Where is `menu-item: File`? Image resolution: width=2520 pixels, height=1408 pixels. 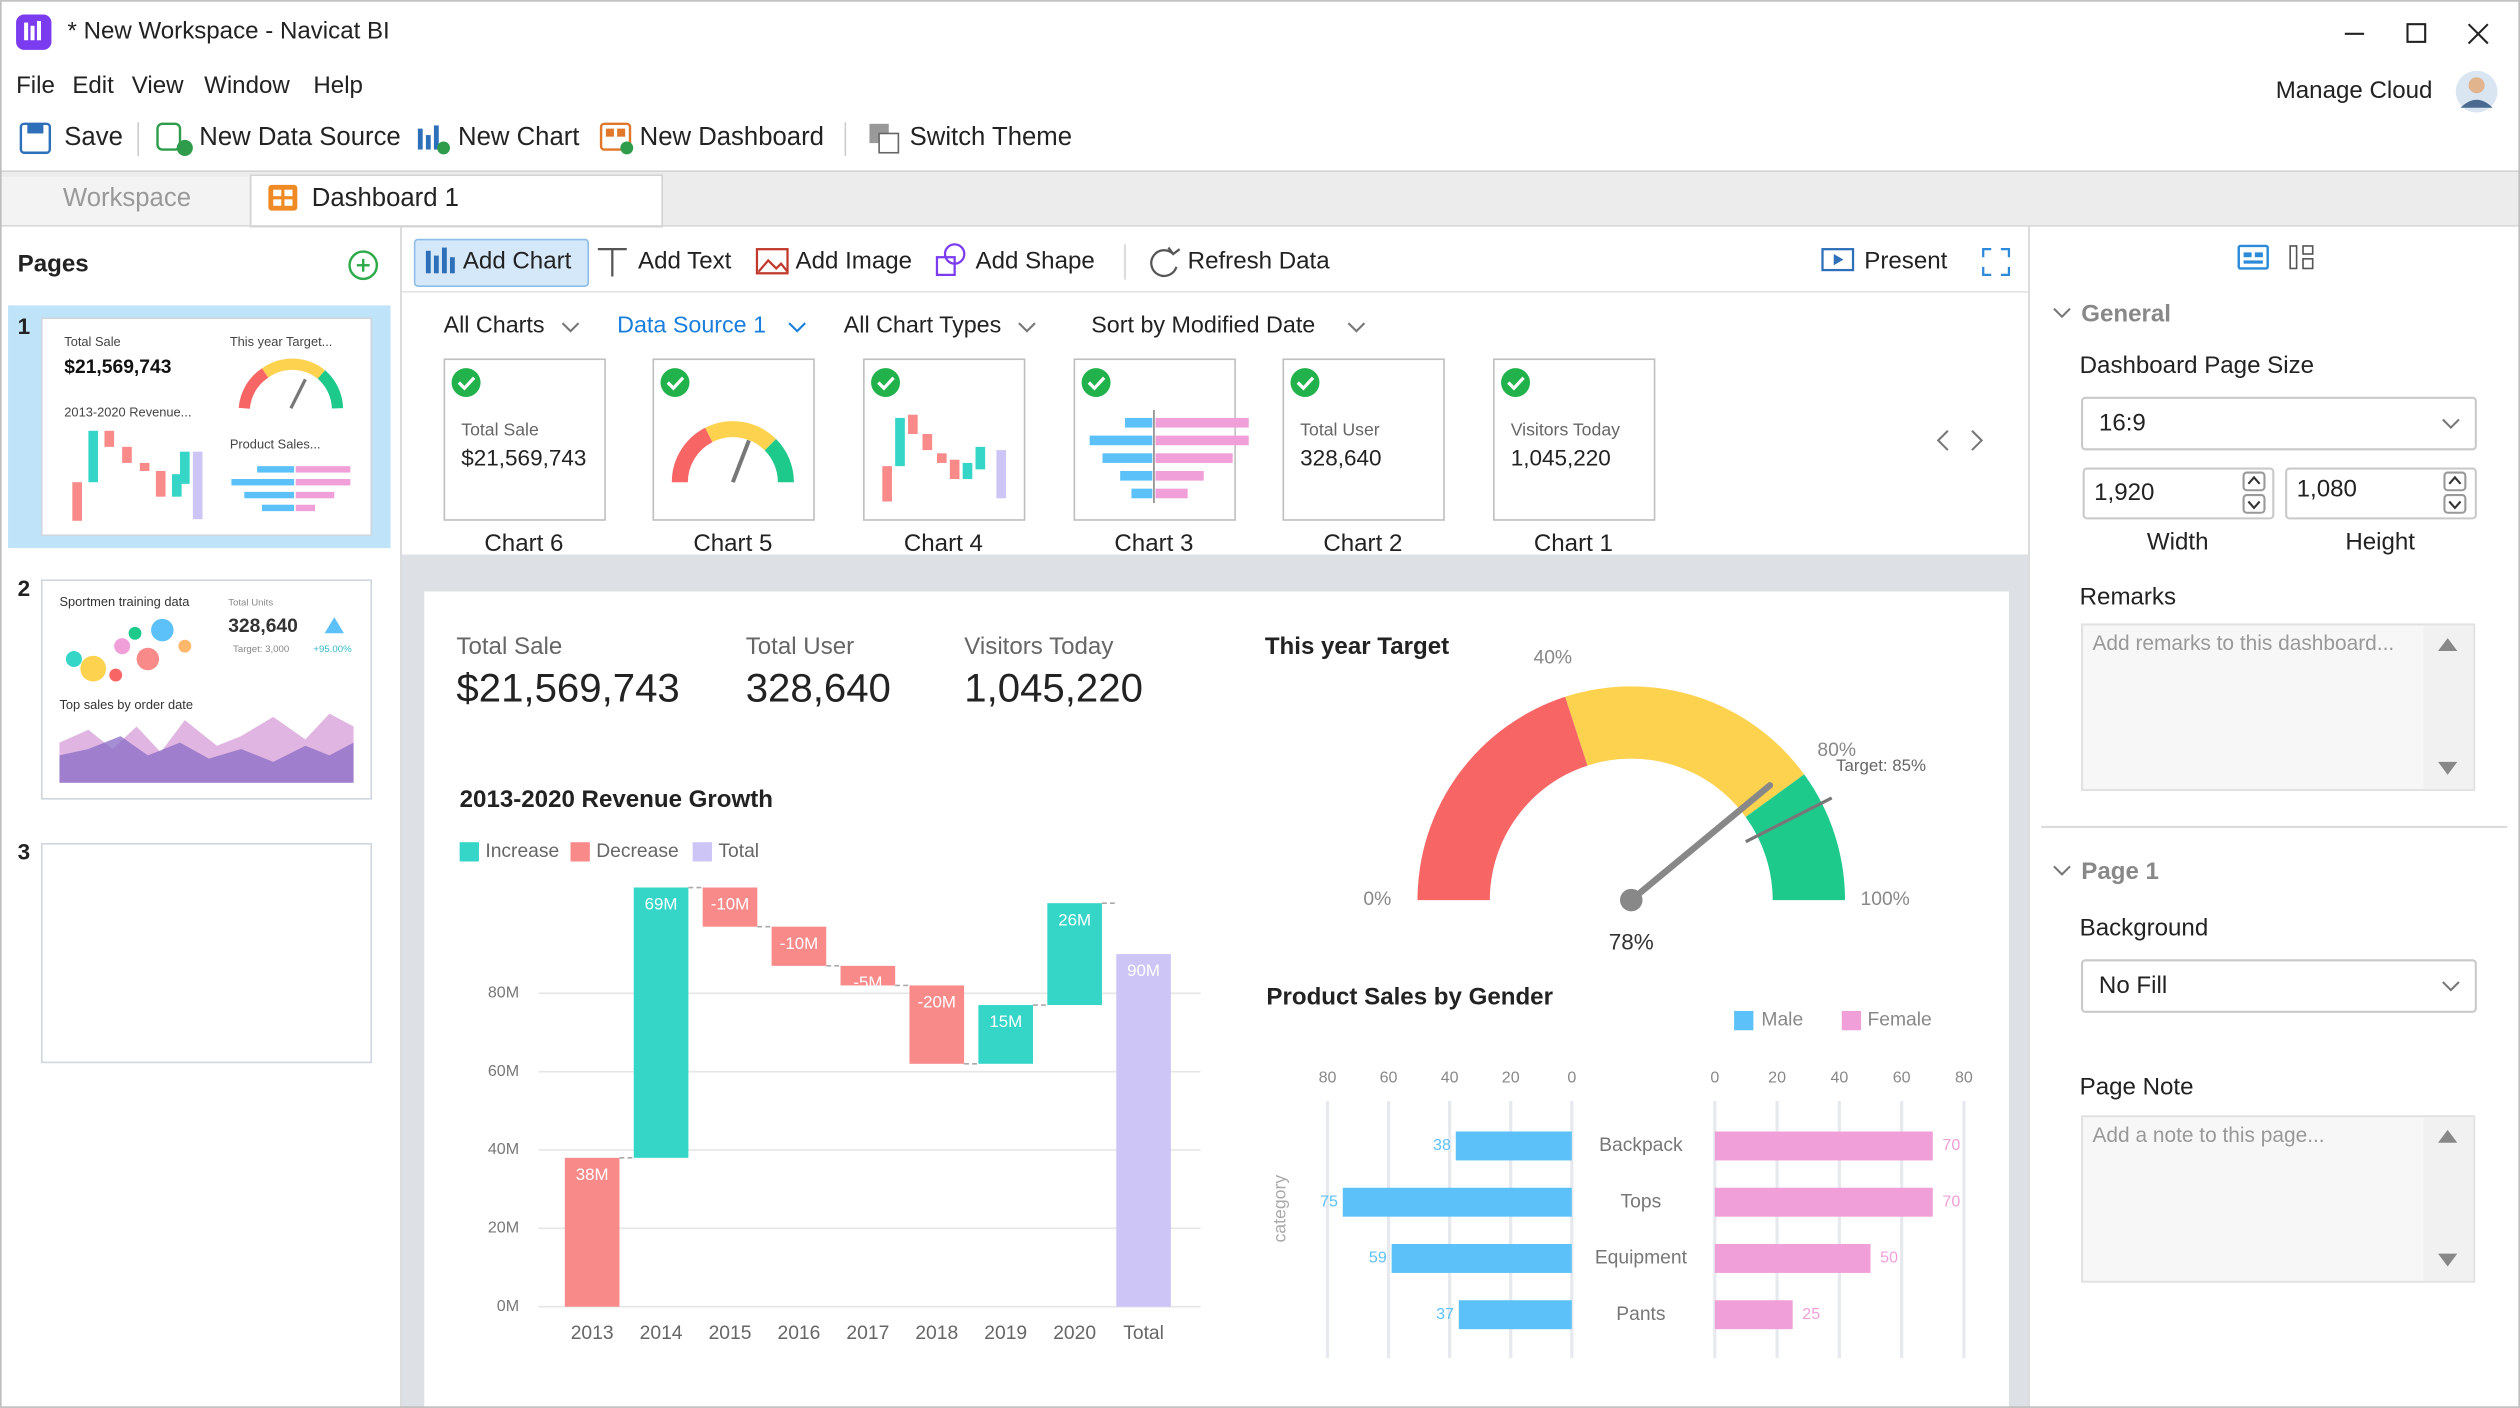 menu-item: File is located at coordinates (35, 85).